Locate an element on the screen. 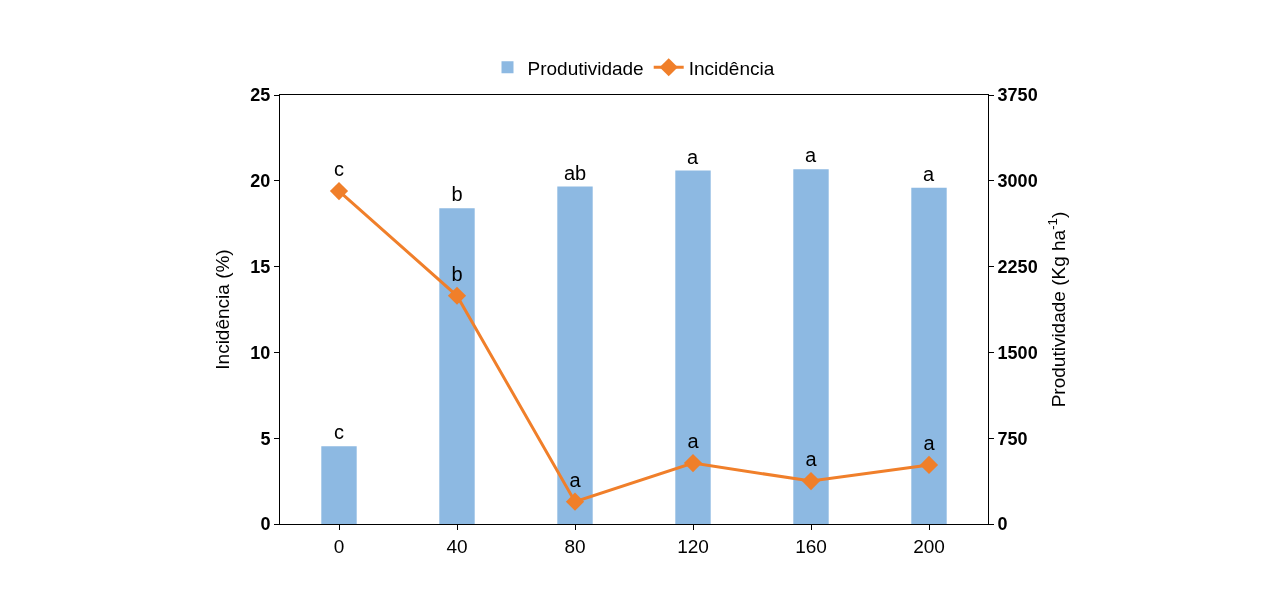 The height and width of the screenshot is (596, 1288). y-tick-label: 10 is located at coordinates (260, 352).